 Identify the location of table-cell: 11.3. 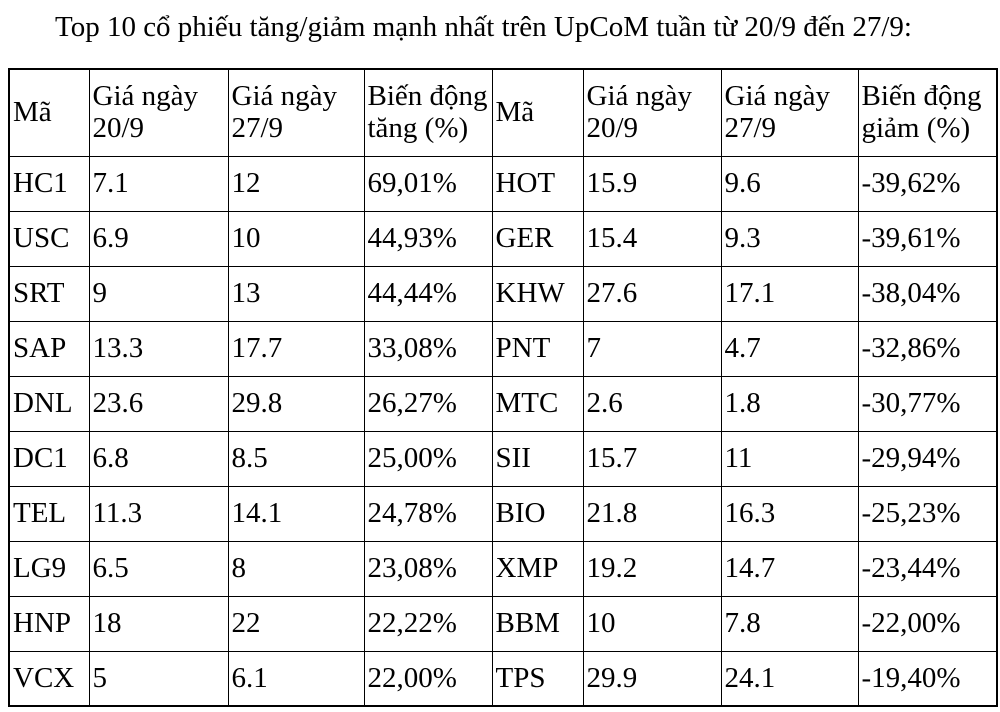
(158, 513).